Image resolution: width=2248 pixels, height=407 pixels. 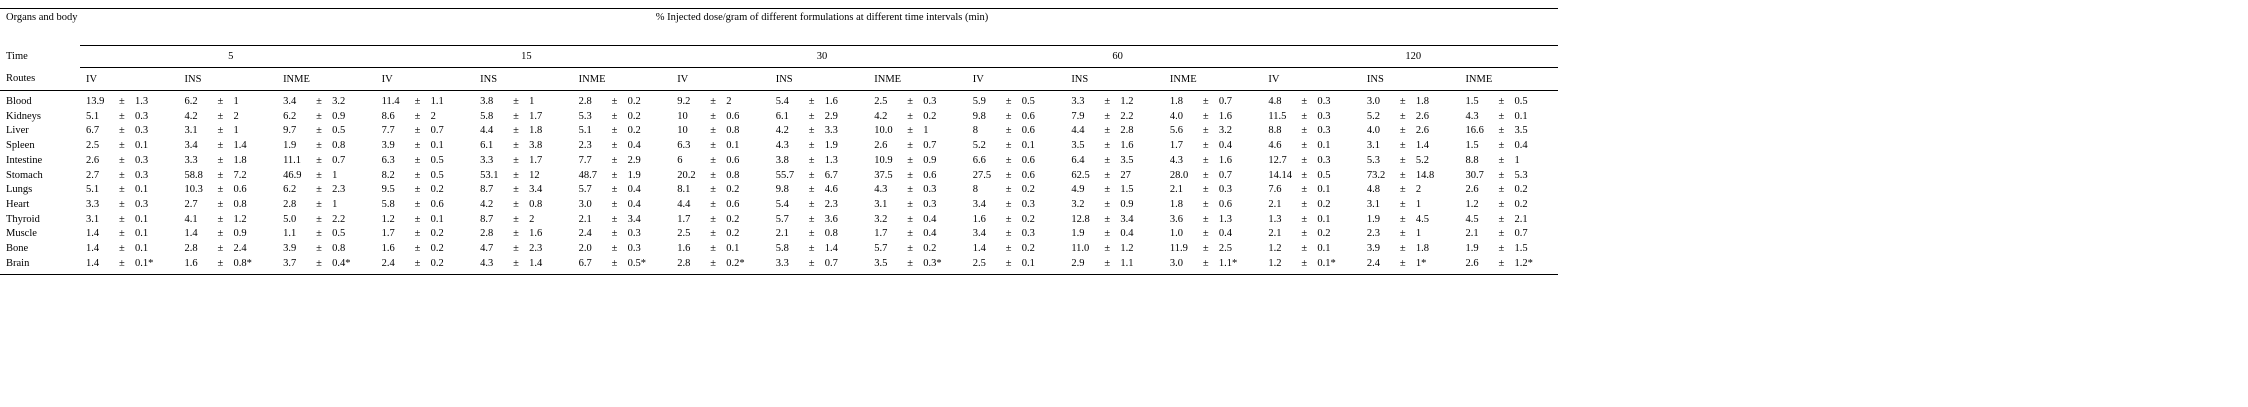 What do you see at coordinates (819, 234) in the screenshot?
I see `value-cell: 2.1 ±0.8` at bounding box center [819, 234].